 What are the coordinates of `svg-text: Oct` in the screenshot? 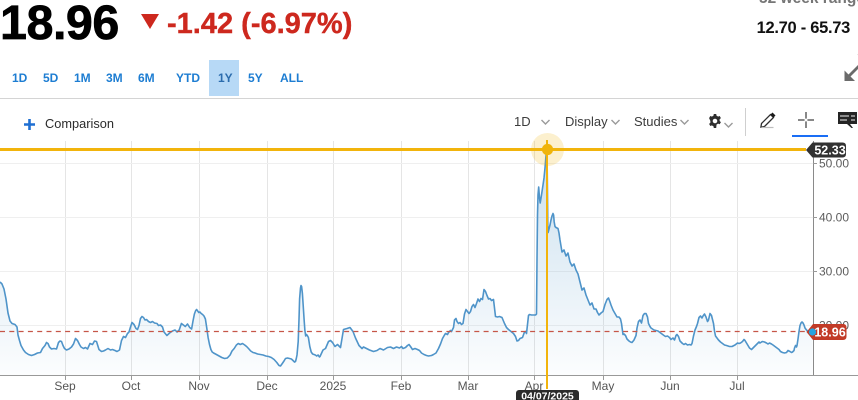 It's located at (131, 386).